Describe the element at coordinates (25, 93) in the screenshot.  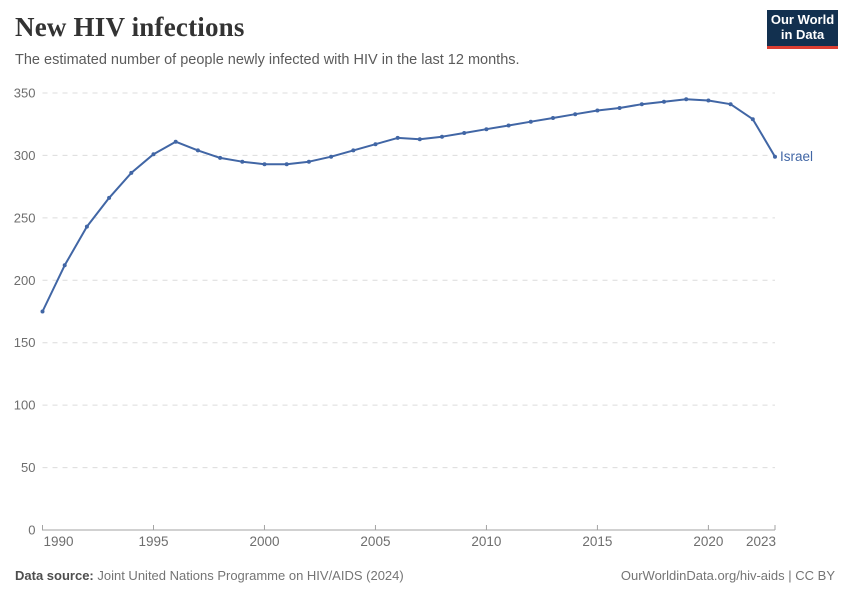
I see `y-tick-label-350: 350` at that location.